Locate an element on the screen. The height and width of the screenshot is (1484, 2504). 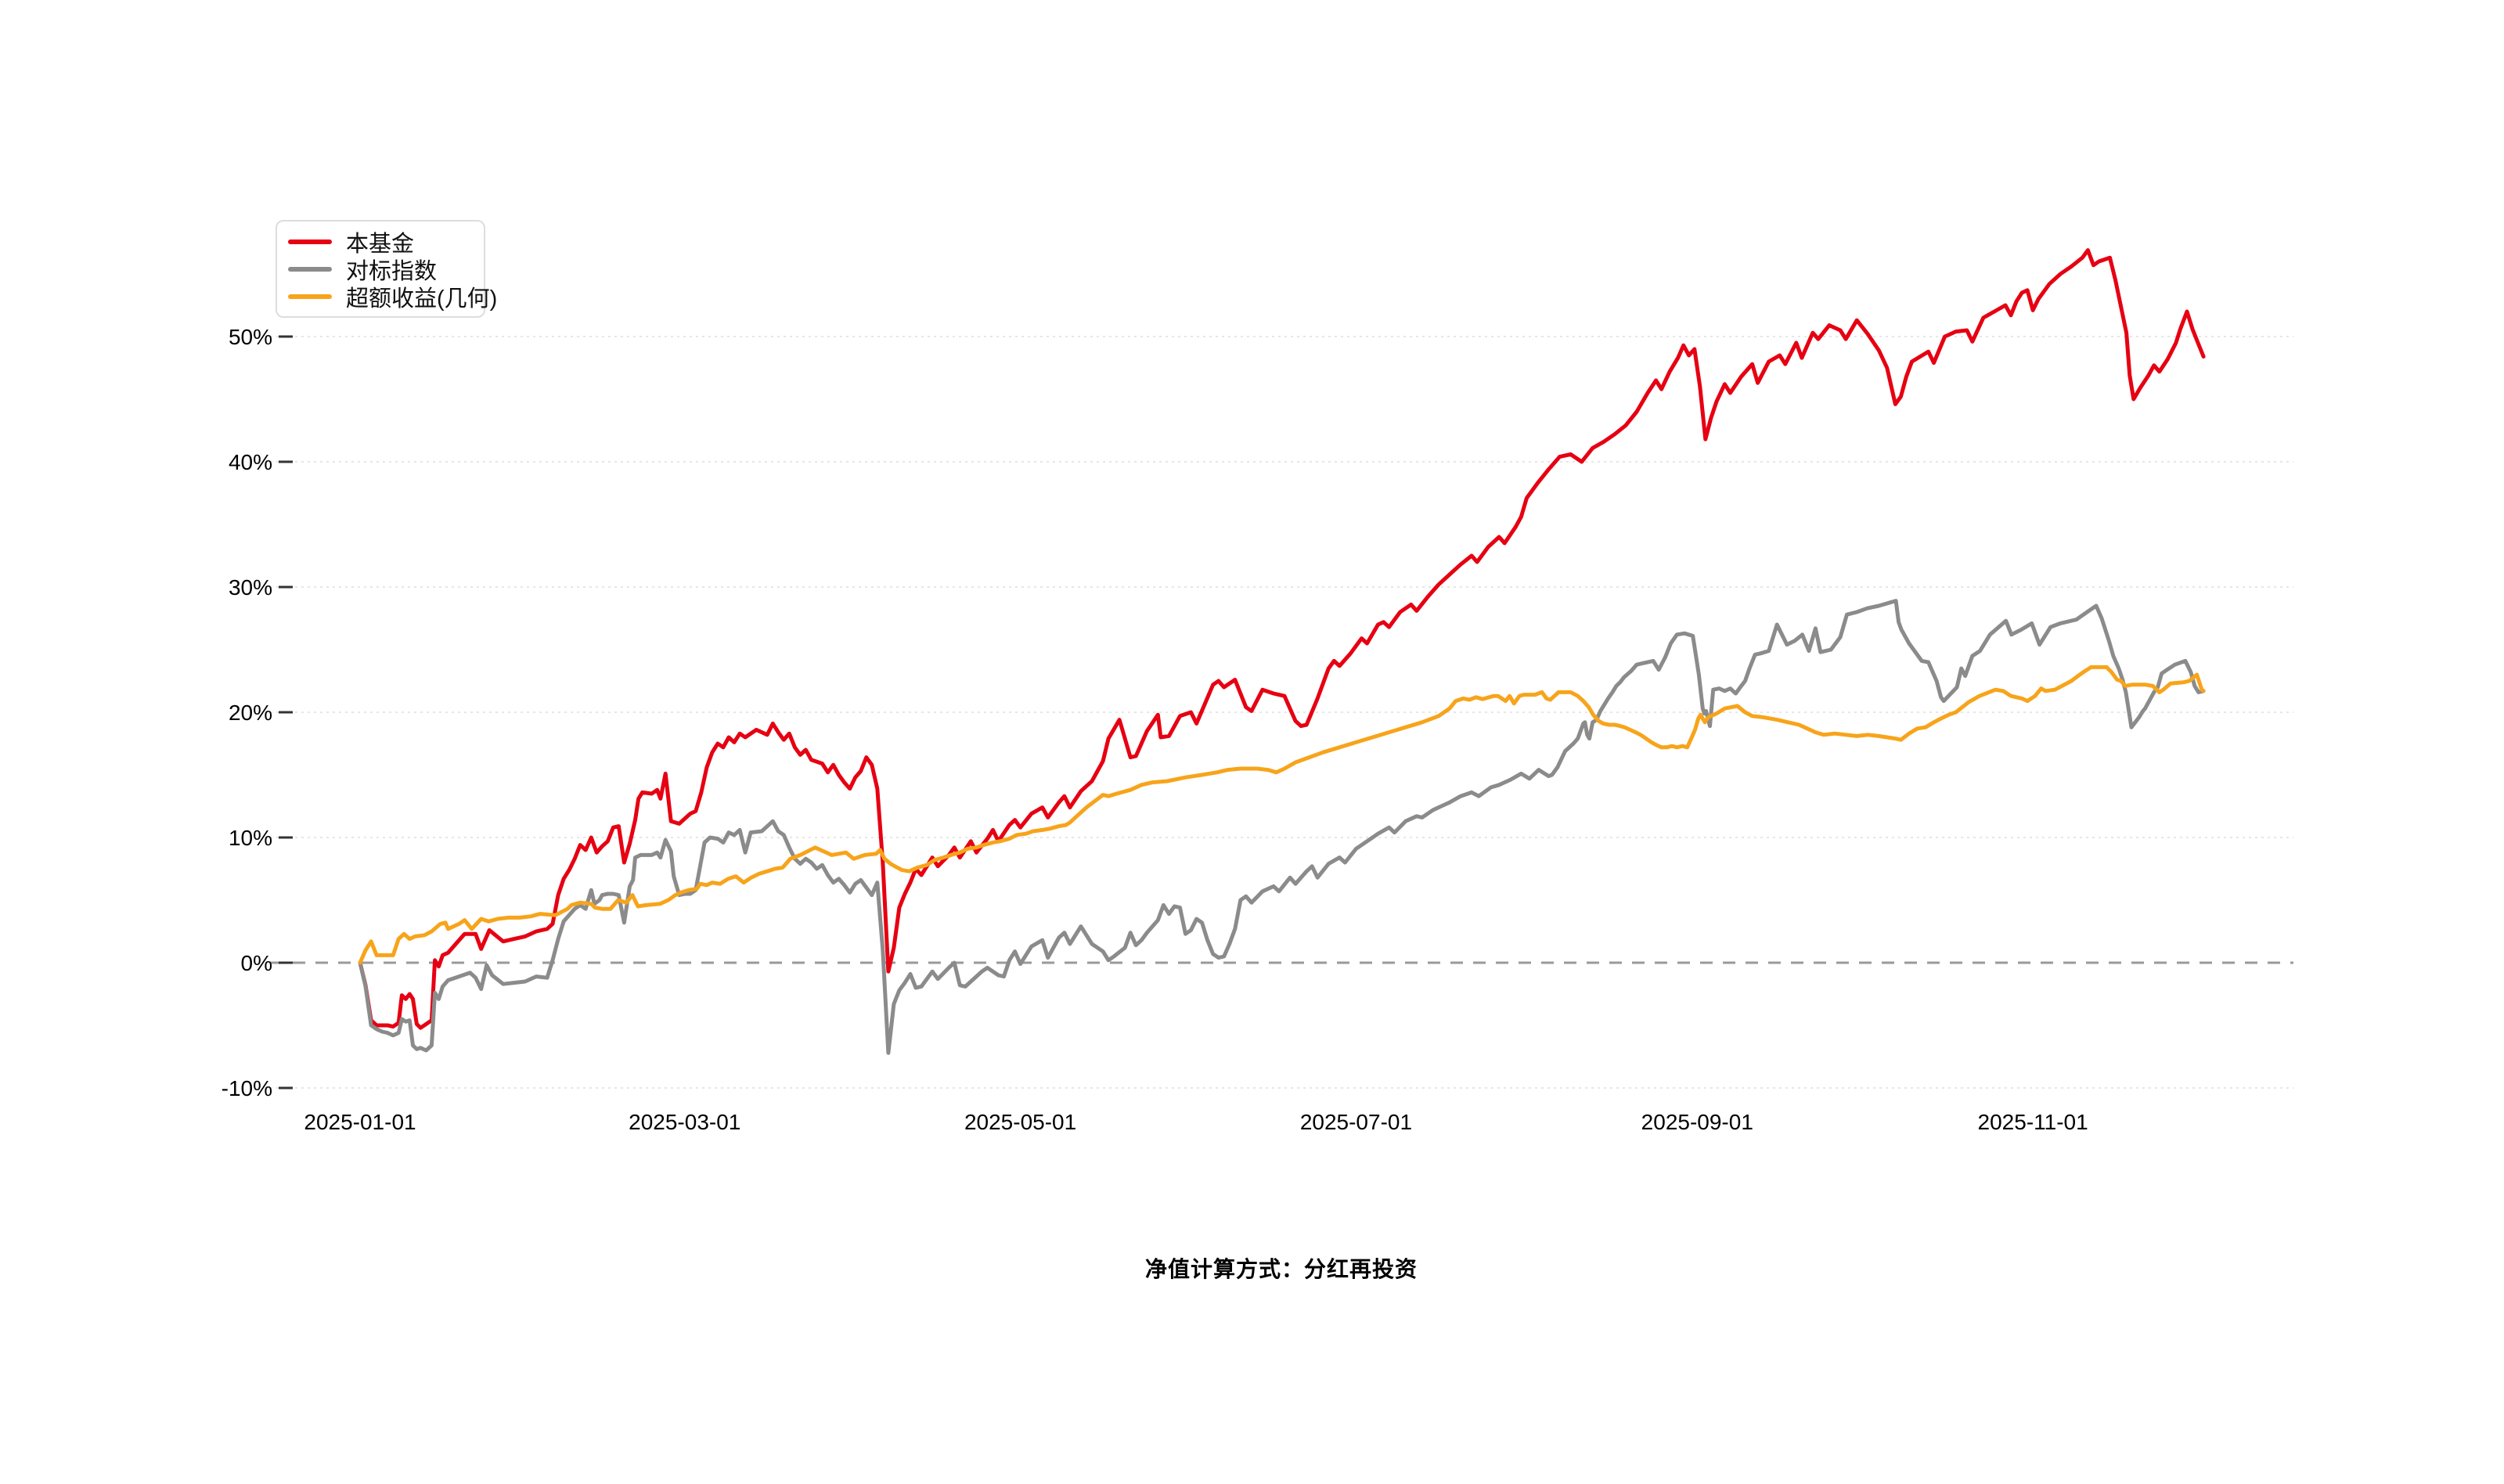
y-axis-label: 30% is located at coordinates (250, 587).